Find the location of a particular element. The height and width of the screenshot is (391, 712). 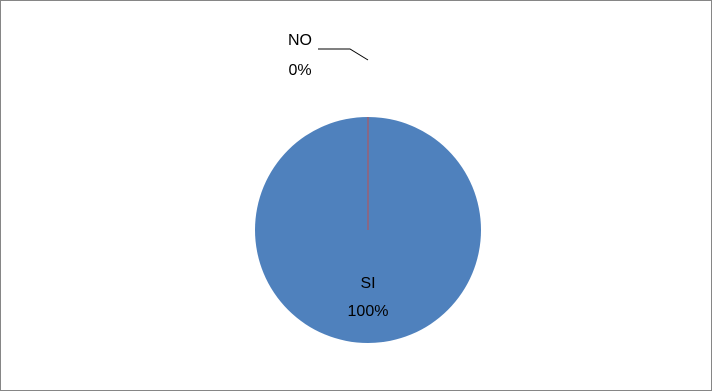

leader-line is located at coordinates (343, 54).